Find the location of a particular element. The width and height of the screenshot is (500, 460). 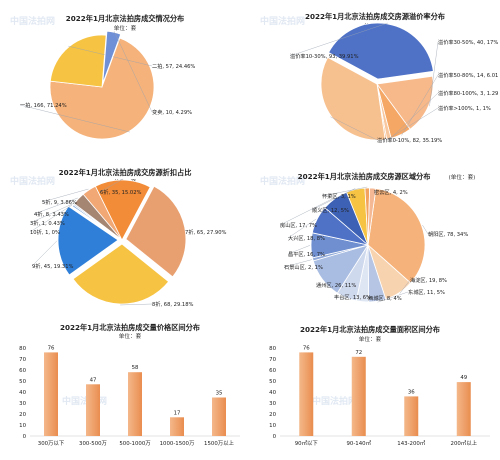

bar-group: 58 500-1000万 is located at coordinates (135, 406).